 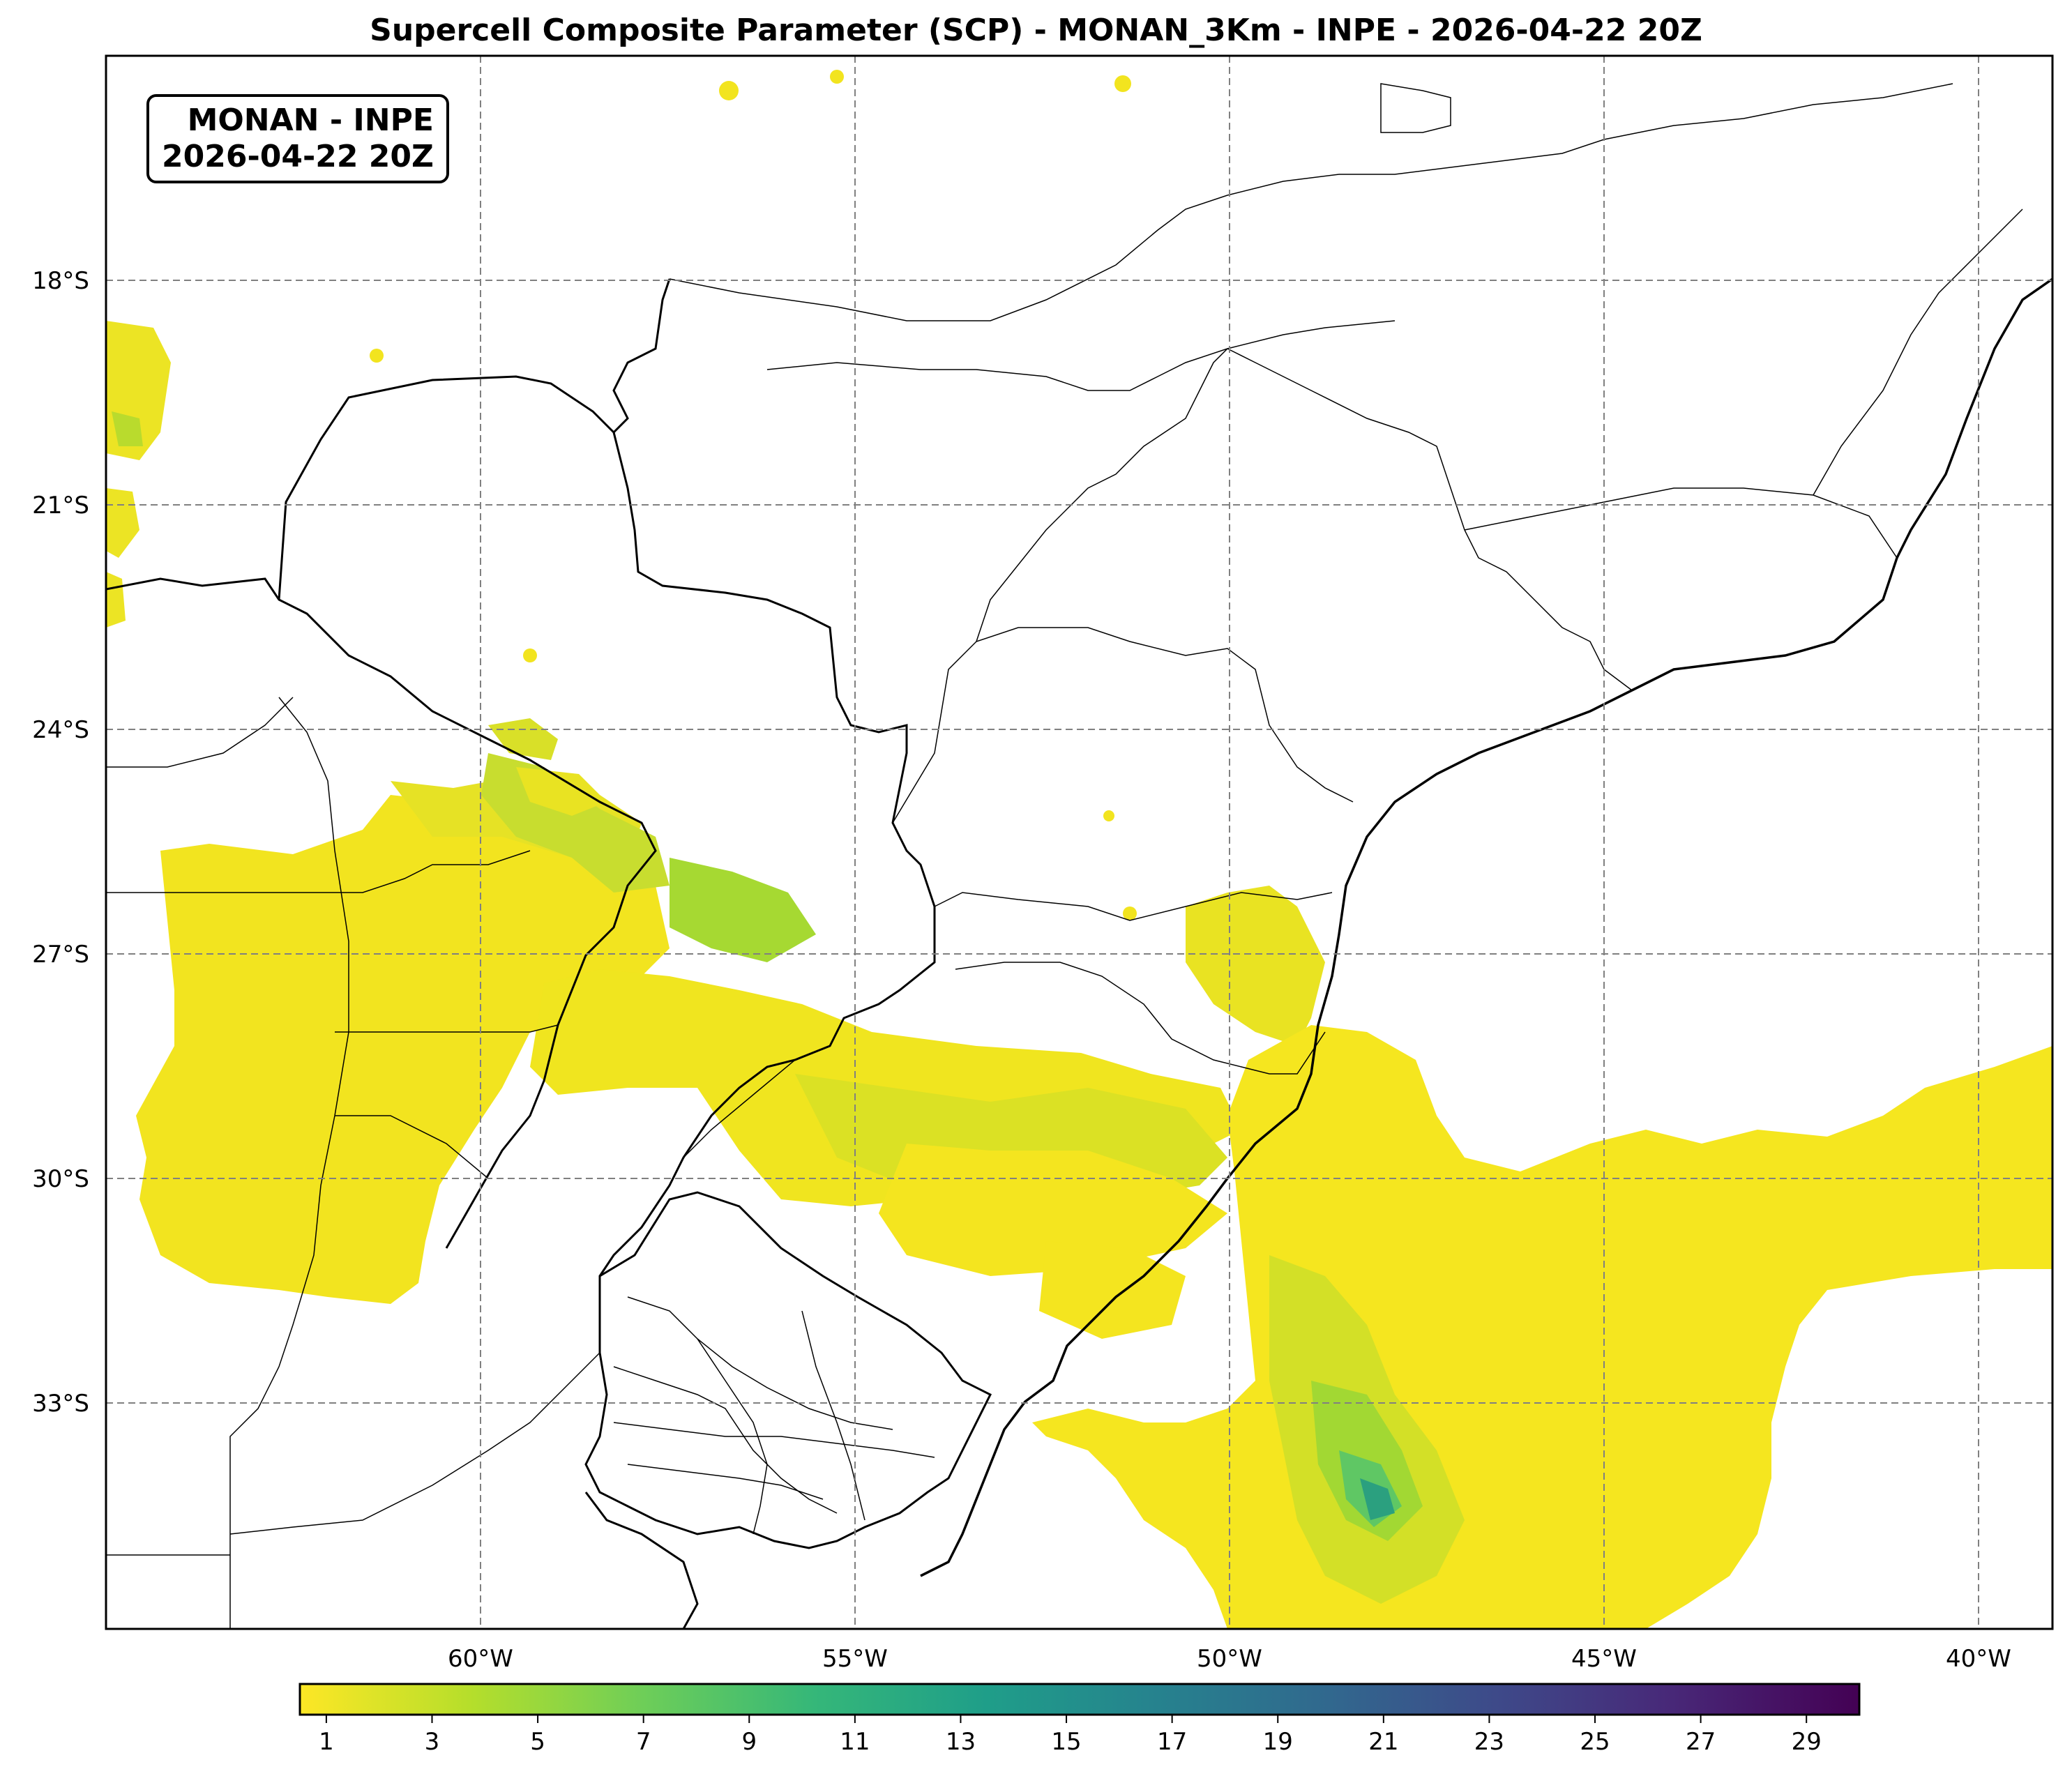 I want to click on lat-tick-label: 24°S, so click(x=61, y=730).